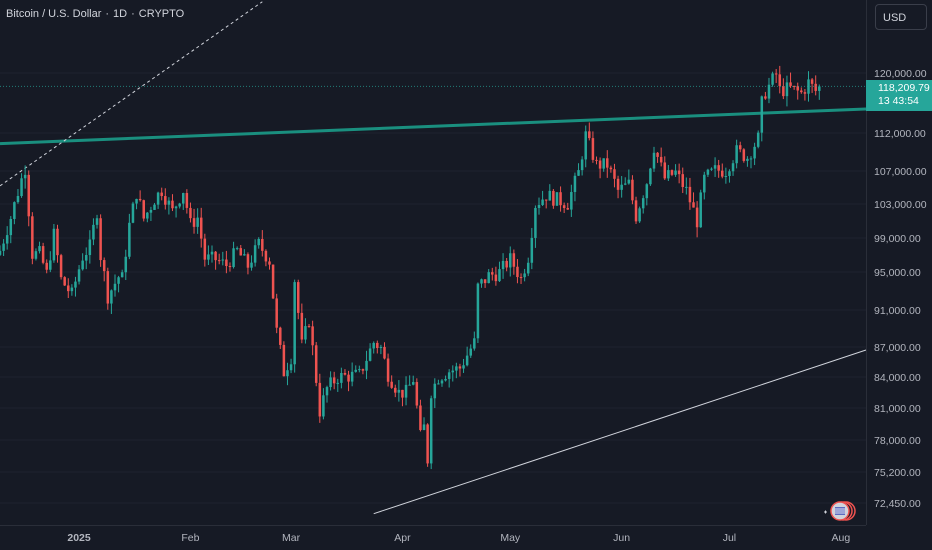 This screenshot has height=550, width=932. What do you see at coordinates (458, 538) in the screenshot?
I see `time-axis: 2025 Feb Mar Apr May Jun Jul Aug` at bounding box center [458, 538].